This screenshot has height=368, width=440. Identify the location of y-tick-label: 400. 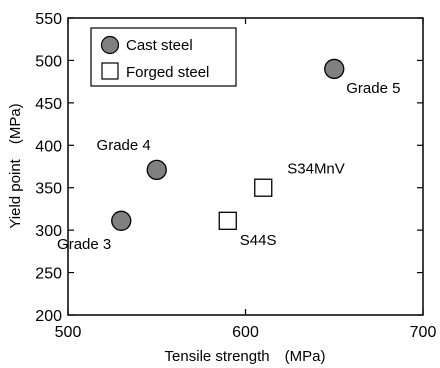
(48, 146).